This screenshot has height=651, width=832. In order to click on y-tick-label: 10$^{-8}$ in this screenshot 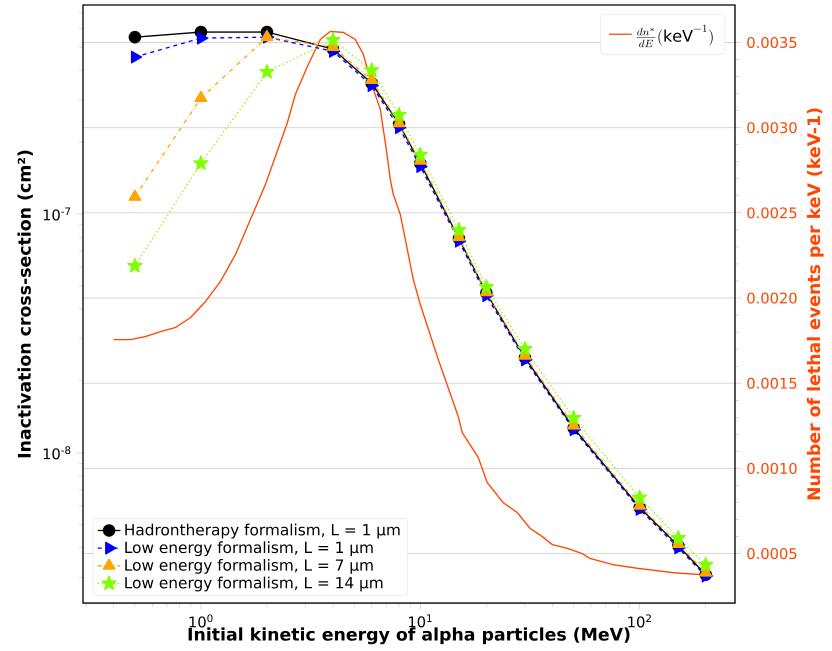, I will do `click(57, 453)`.